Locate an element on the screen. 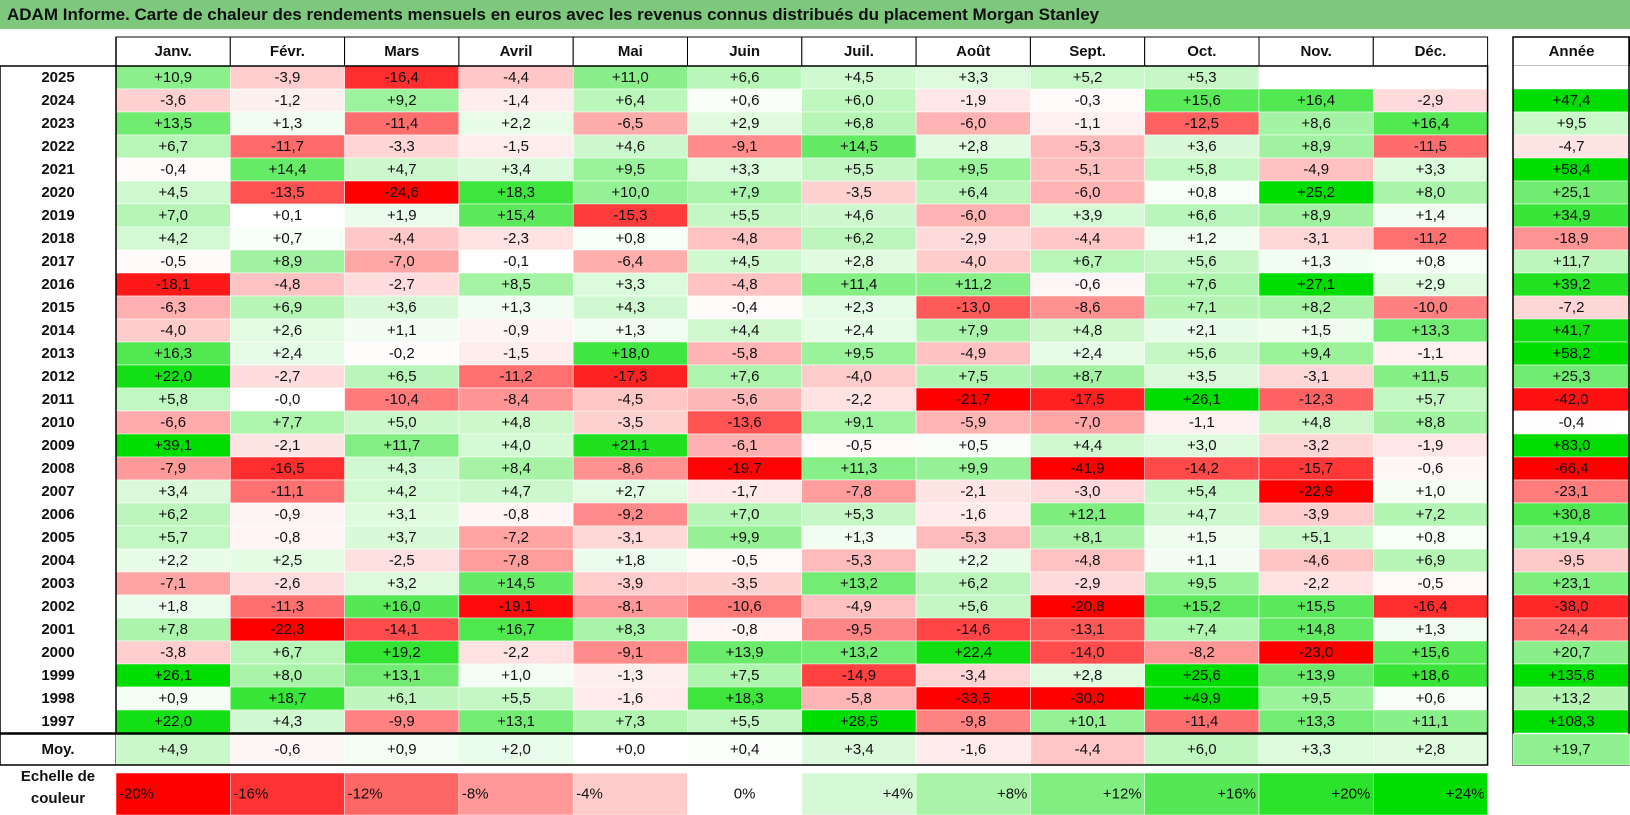 The height and width of the screenshot is (815, 1630). row-year-label: 2023 is located at coordinates (57, 123).